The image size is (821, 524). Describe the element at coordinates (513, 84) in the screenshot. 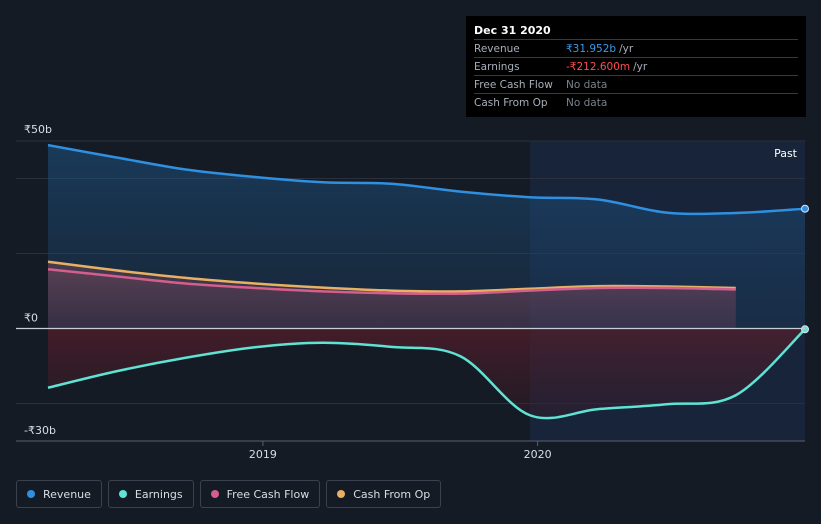

I see `tooltip-row-label: Free Cash Flow` at that location.